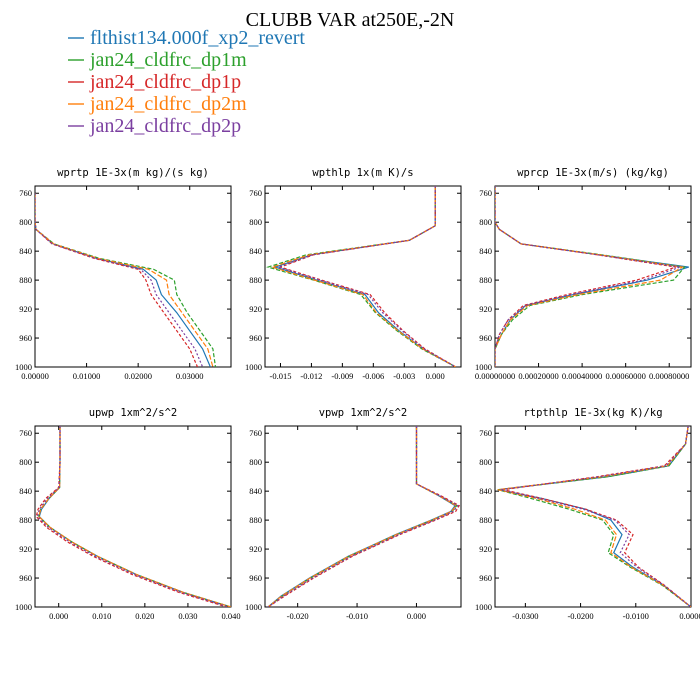 Image resolution: width=700 pixels, height=700 pixels. Describe the element at coordinates (525, 616) in the screenshot. I see `x-tick-label: -0.0300` at that location.